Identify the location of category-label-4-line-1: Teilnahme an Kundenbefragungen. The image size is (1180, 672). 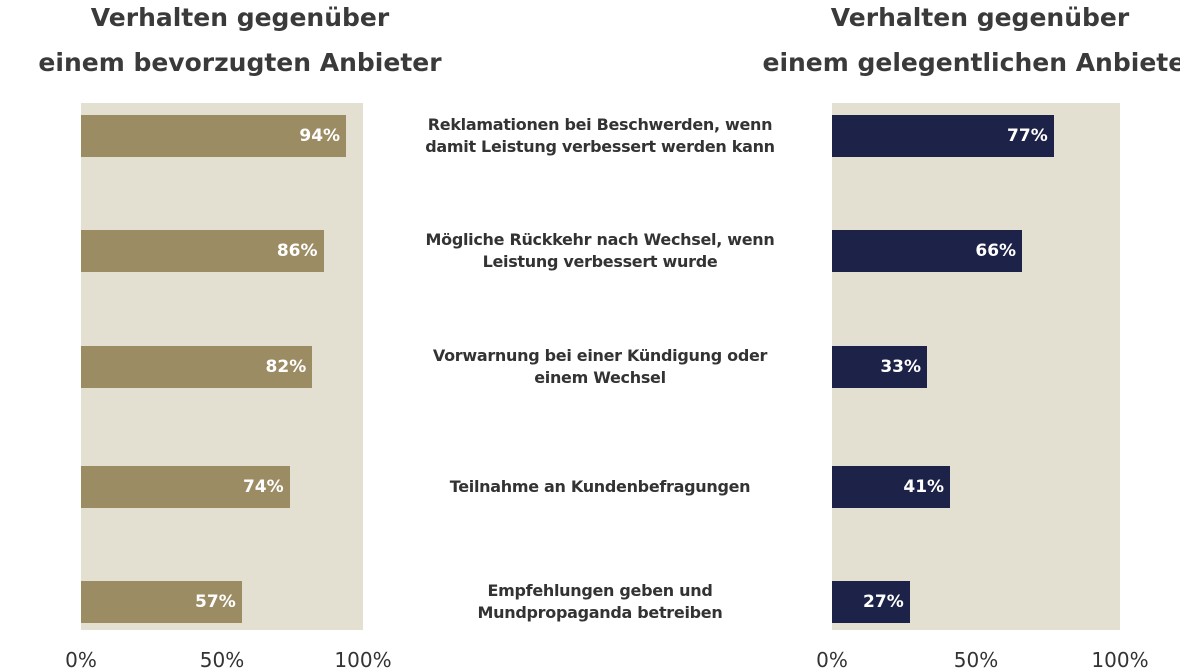
(600, 486).